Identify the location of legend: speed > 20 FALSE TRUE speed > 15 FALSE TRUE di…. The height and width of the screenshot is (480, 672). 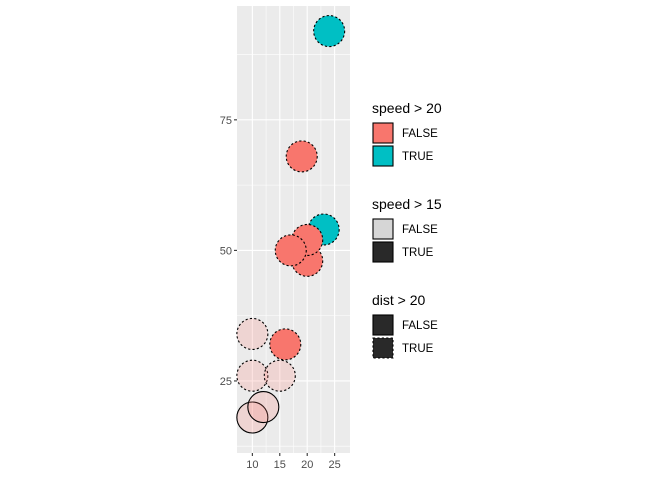
(407, 229).